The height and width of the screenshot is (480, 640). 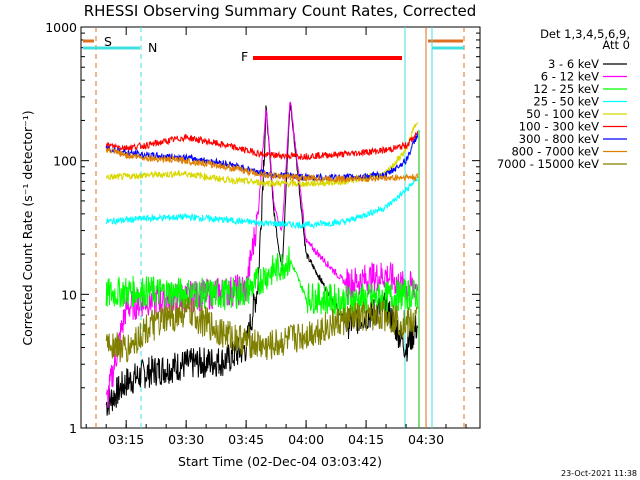 I want to click on footer-timestamp: 23-Oct-2021 11:38, so click(x=599, y=473).